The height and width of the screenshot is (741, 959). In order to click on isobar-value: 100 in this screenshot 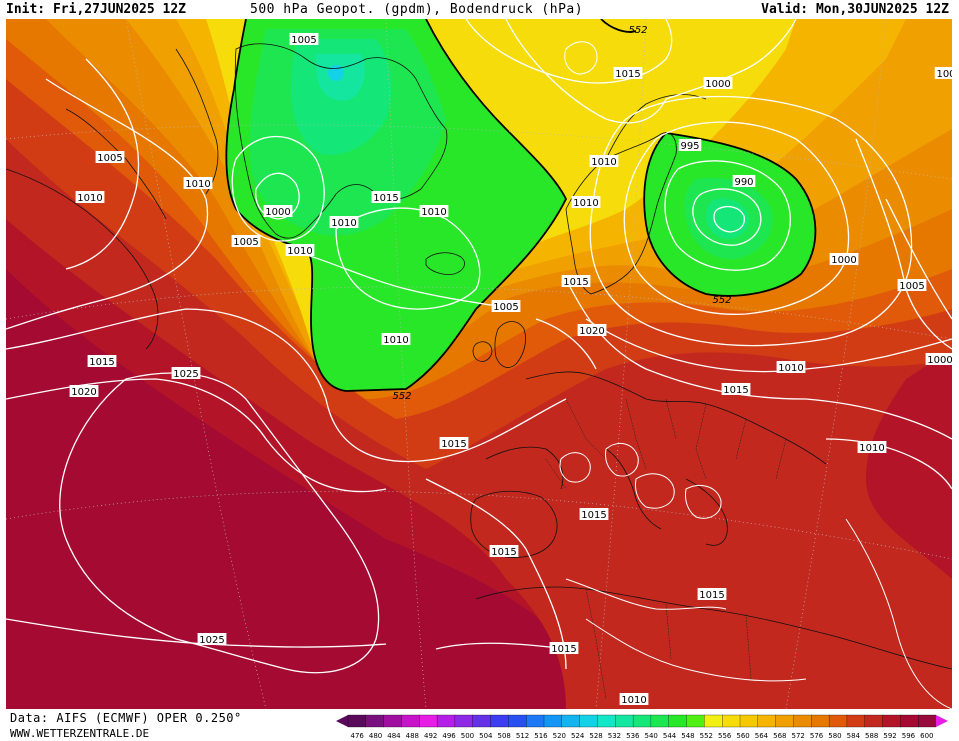, I will do `click(944, 74)`.